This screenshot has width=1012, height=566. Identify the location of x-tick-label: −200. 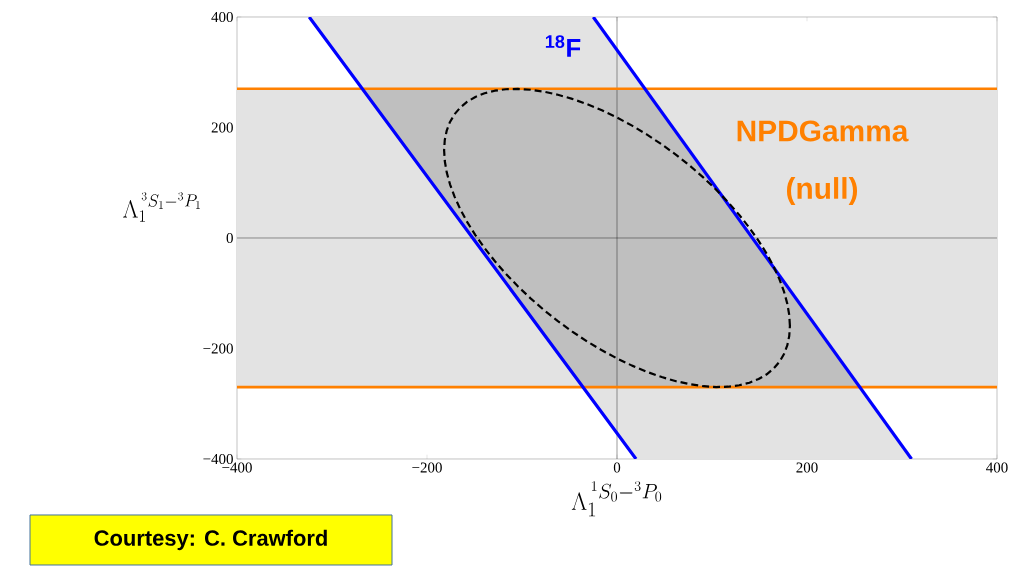
(427, 467).